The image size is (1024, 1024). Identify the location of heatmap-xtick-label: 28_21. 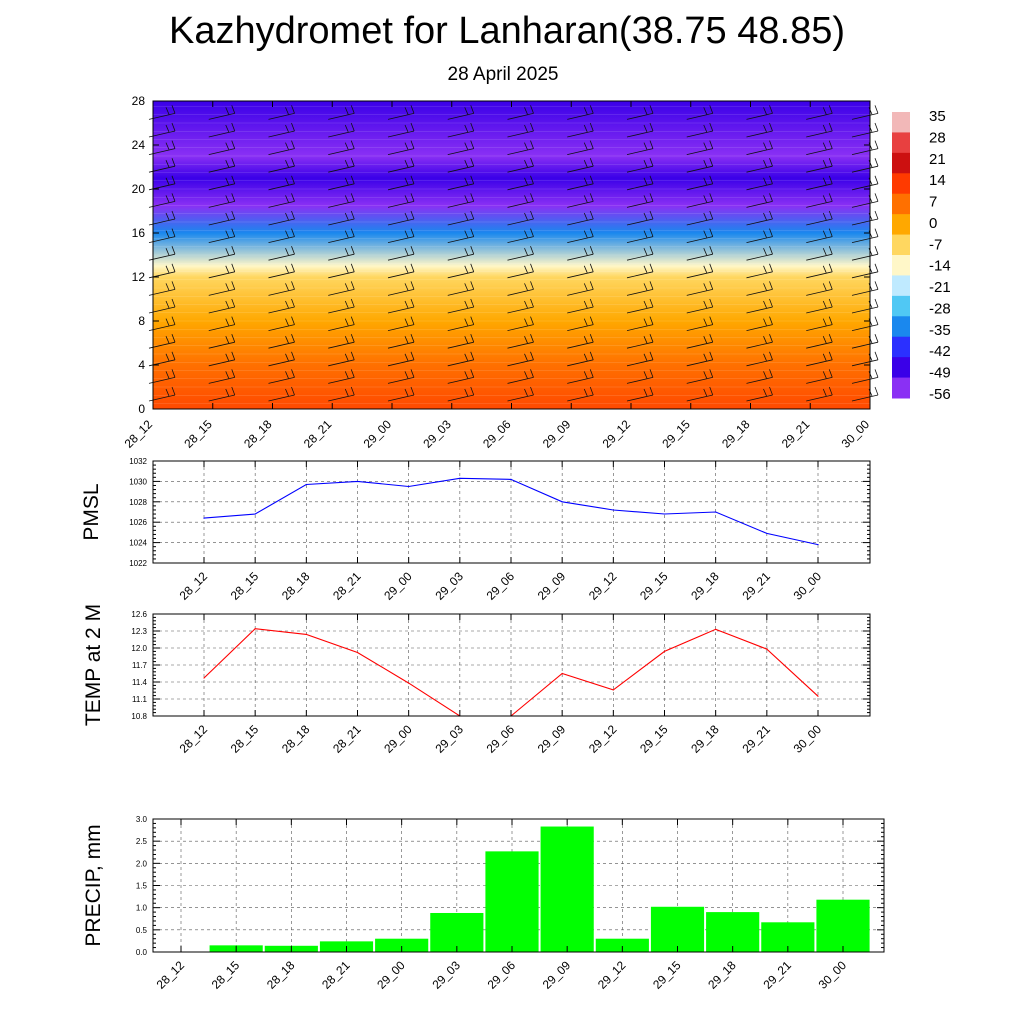
(318, 434).